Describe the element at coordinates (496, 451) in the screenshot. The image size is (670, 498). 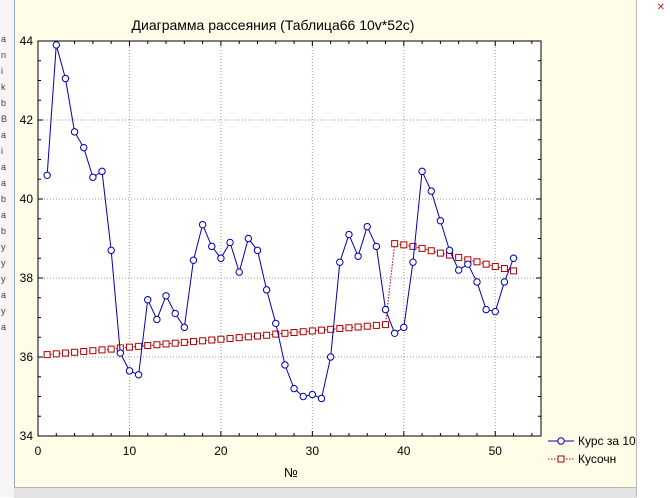
I see `x-tick-label: 50` at that location.